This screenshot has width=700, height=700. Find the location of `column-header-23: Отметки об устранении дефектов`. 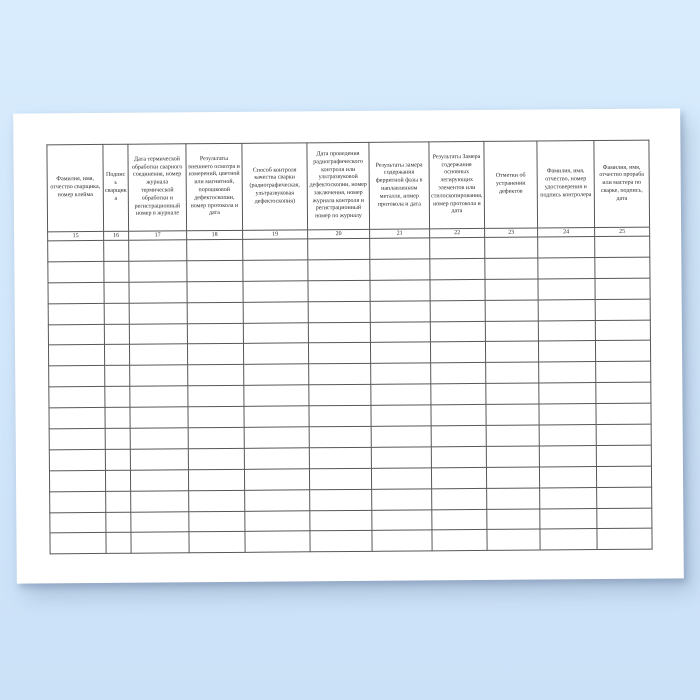

column-header-23: Отметки об устранении дефектов is located at coordinates (510, 185).